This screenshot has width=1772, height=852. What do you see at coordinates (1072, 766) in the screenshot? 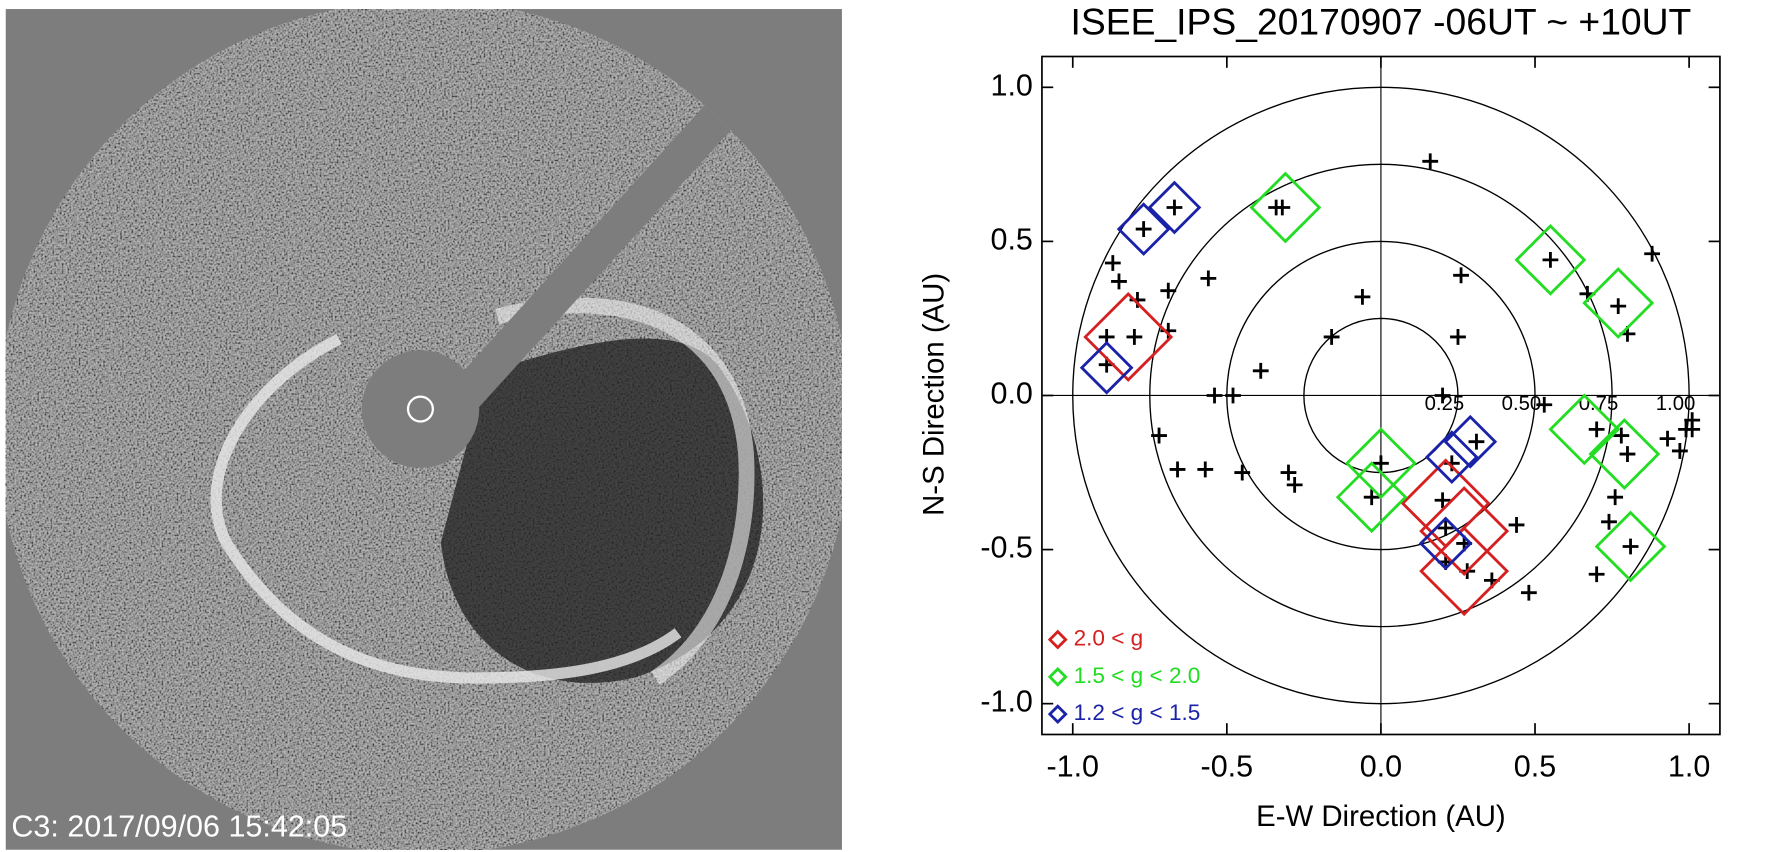
I see `x-tick-label: -1.0` at bounding box center [1072, 766].